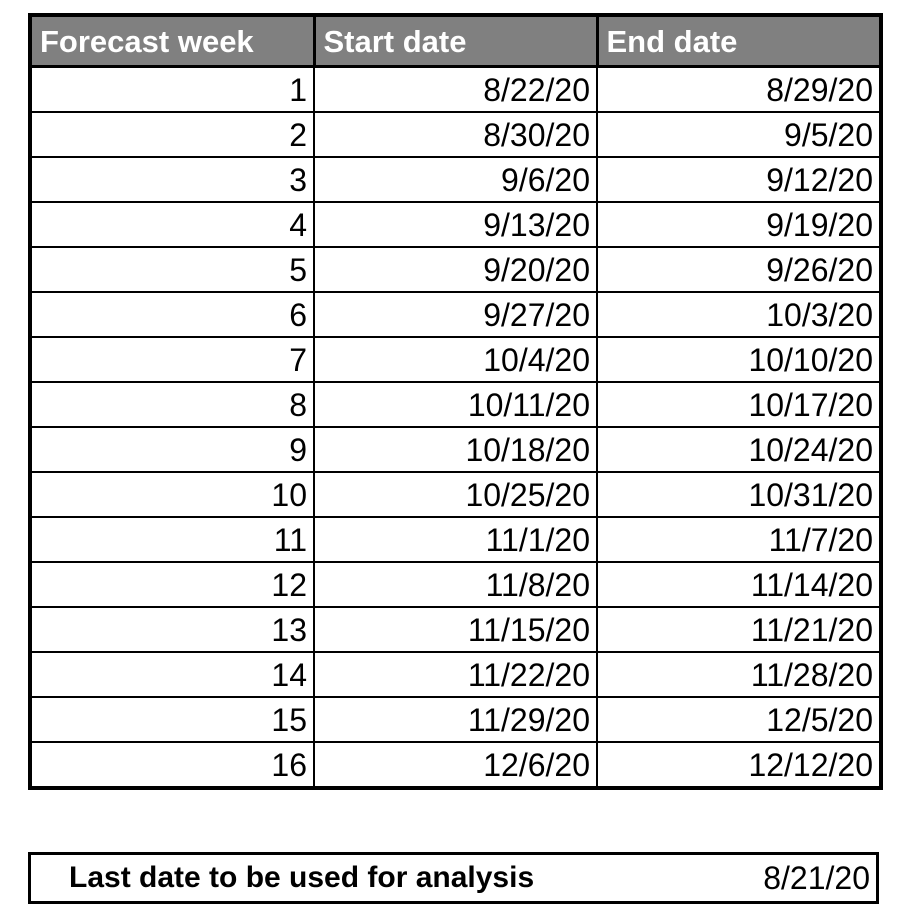 The width and height of the screenshot is (922, 914). I want to click on end-date-cell: 9/26/20, so click(739, 269).